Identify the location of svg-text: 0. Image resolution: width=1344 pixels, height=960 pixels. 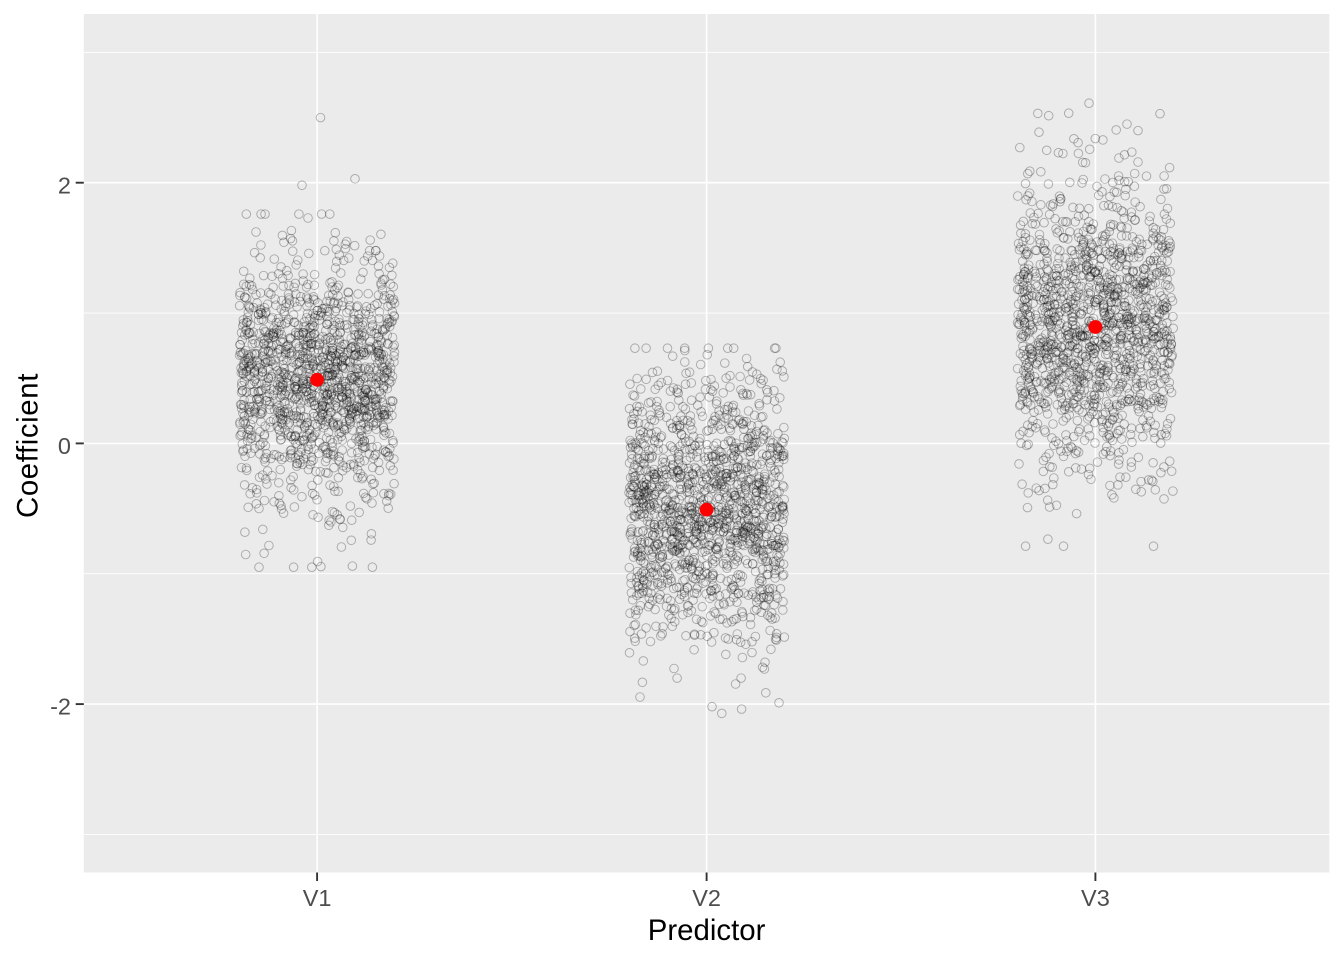
(64, 446).